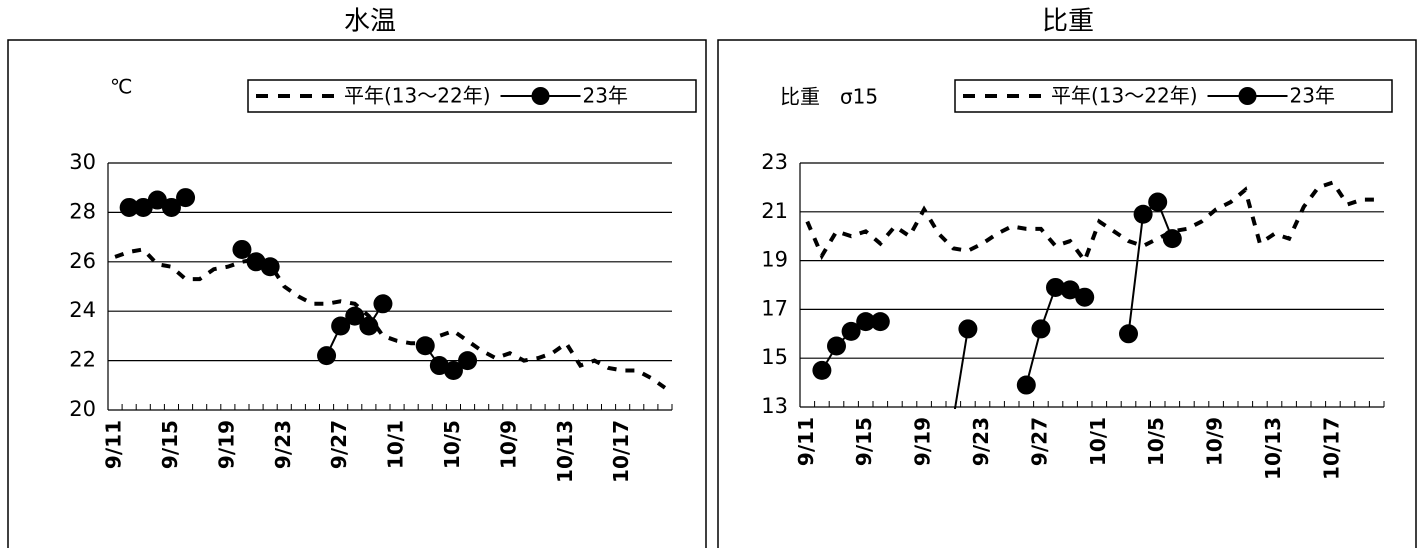  I want to click on chart-title: 水温, so click(370, 22).